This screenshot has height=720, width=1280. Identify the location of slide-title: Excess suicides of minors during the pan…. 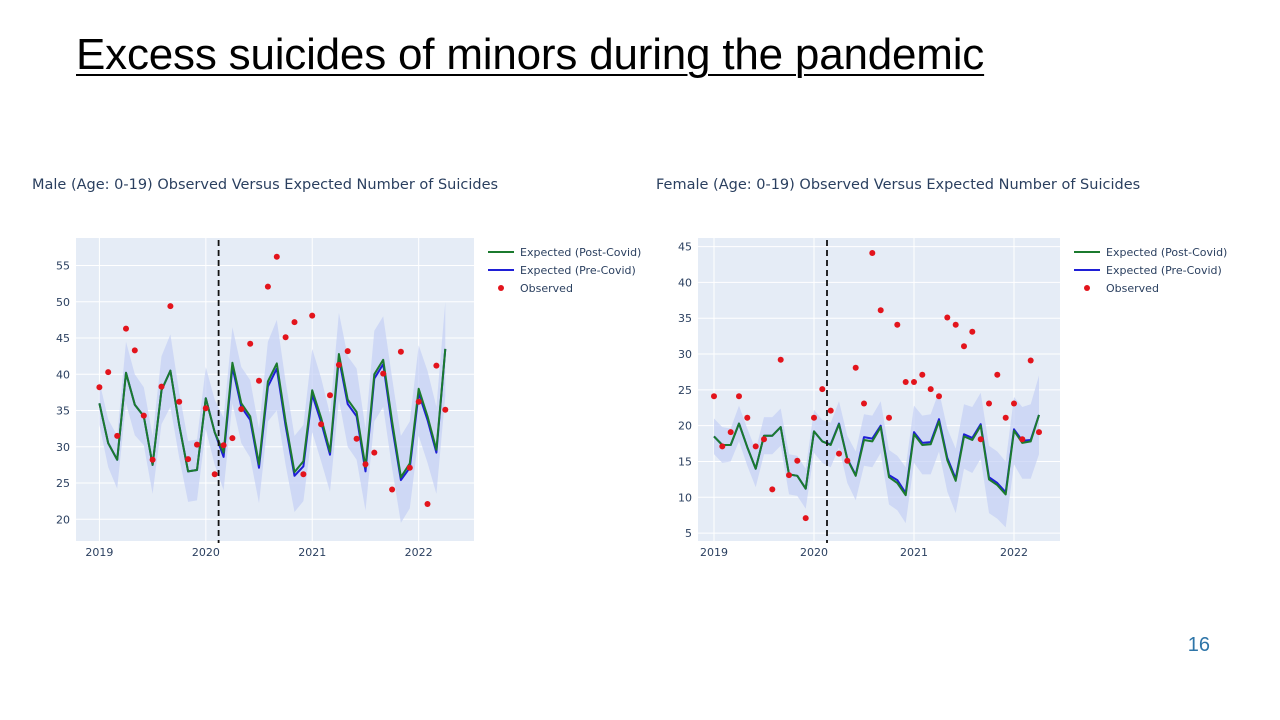
(530, 54).